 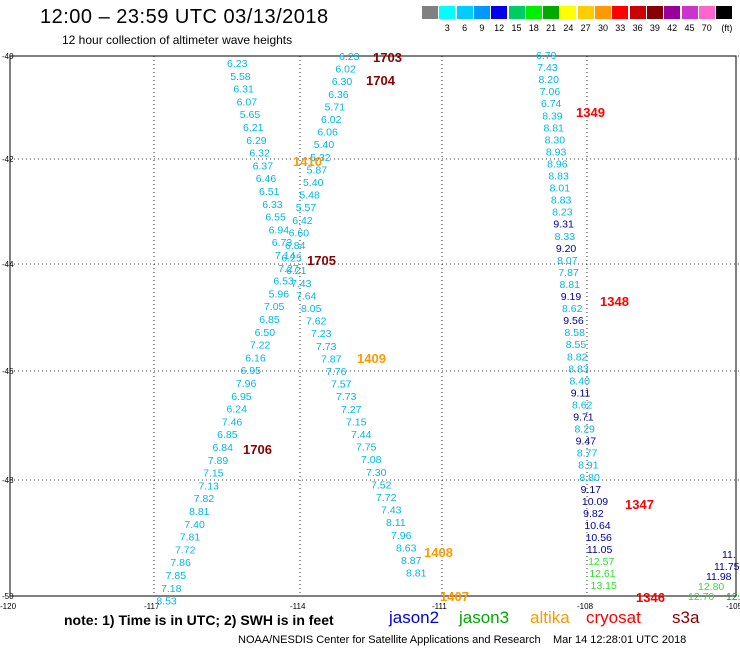 What do you see at coordinates (185, 550) in the screenshot?
I see `wave-height-value: 7.72` at bounding box center [185, 550].